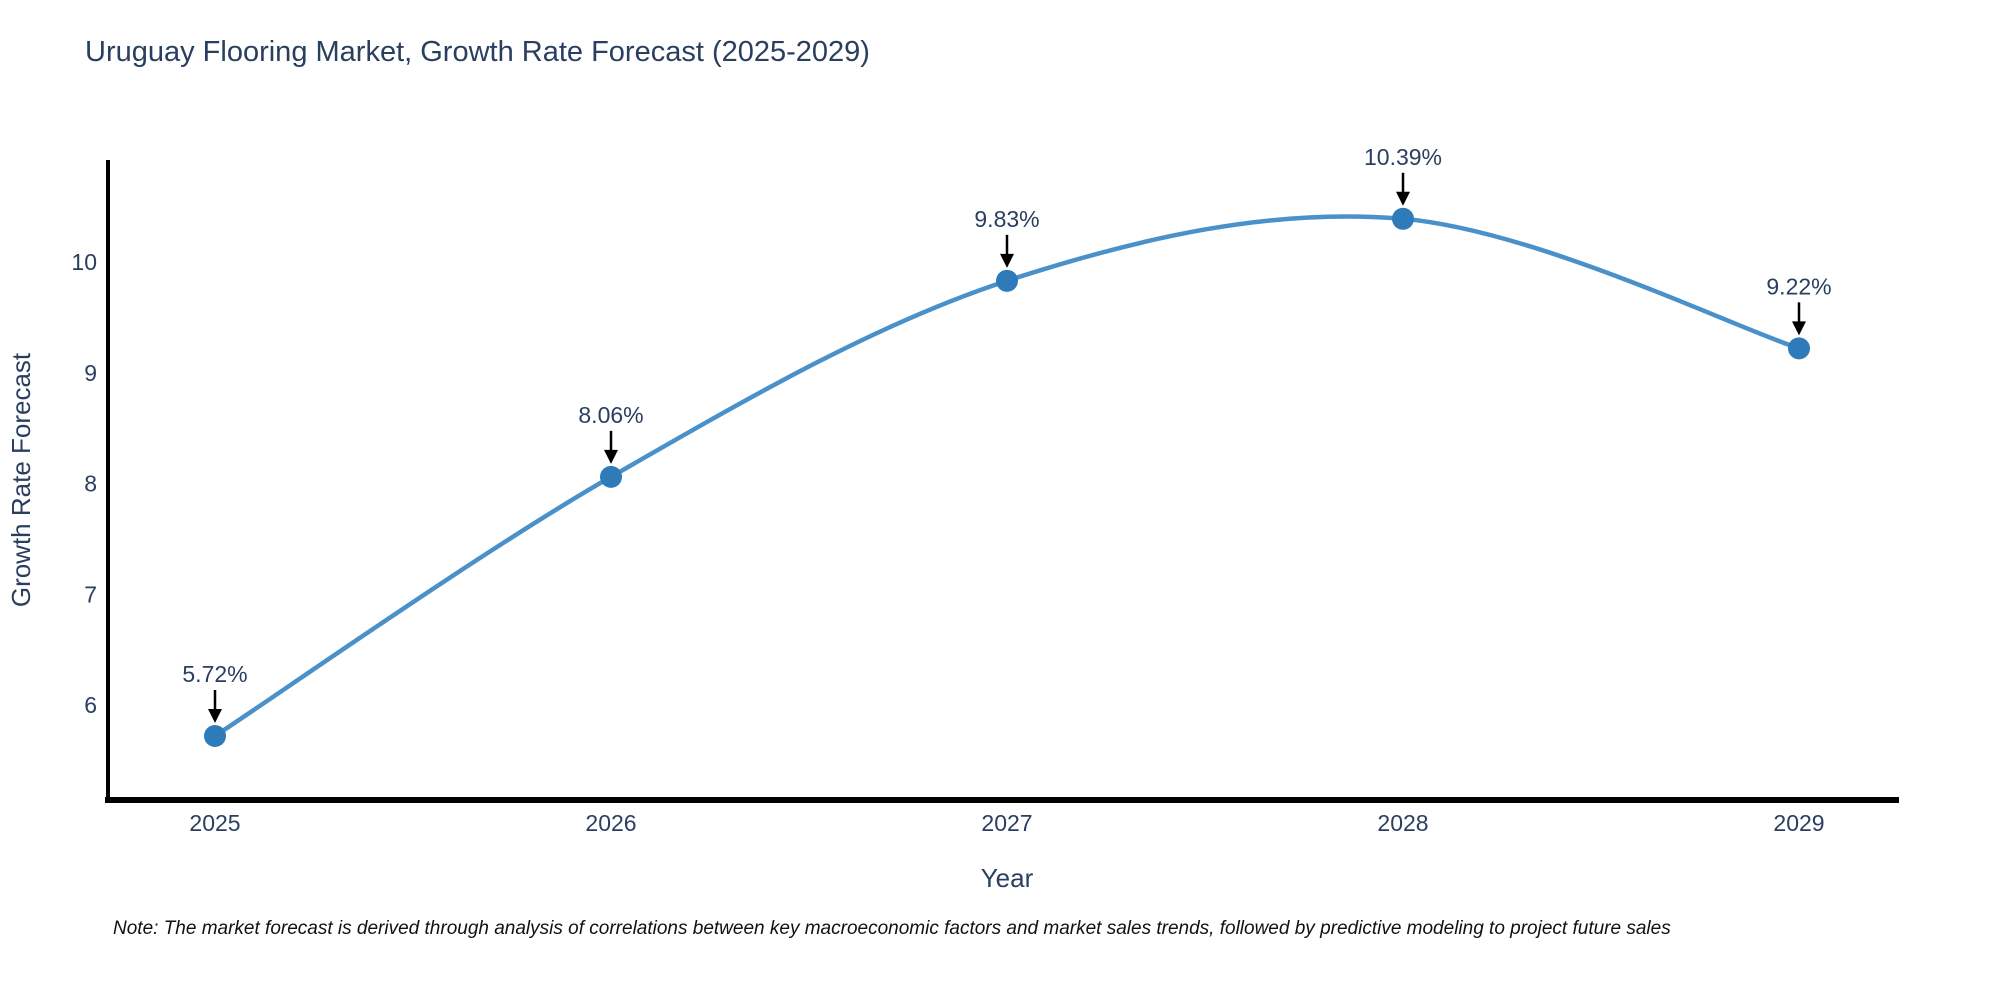 This screenshot has height=1000, width=2000. I want to click on y-tick-label: 8, so click(90, 484).